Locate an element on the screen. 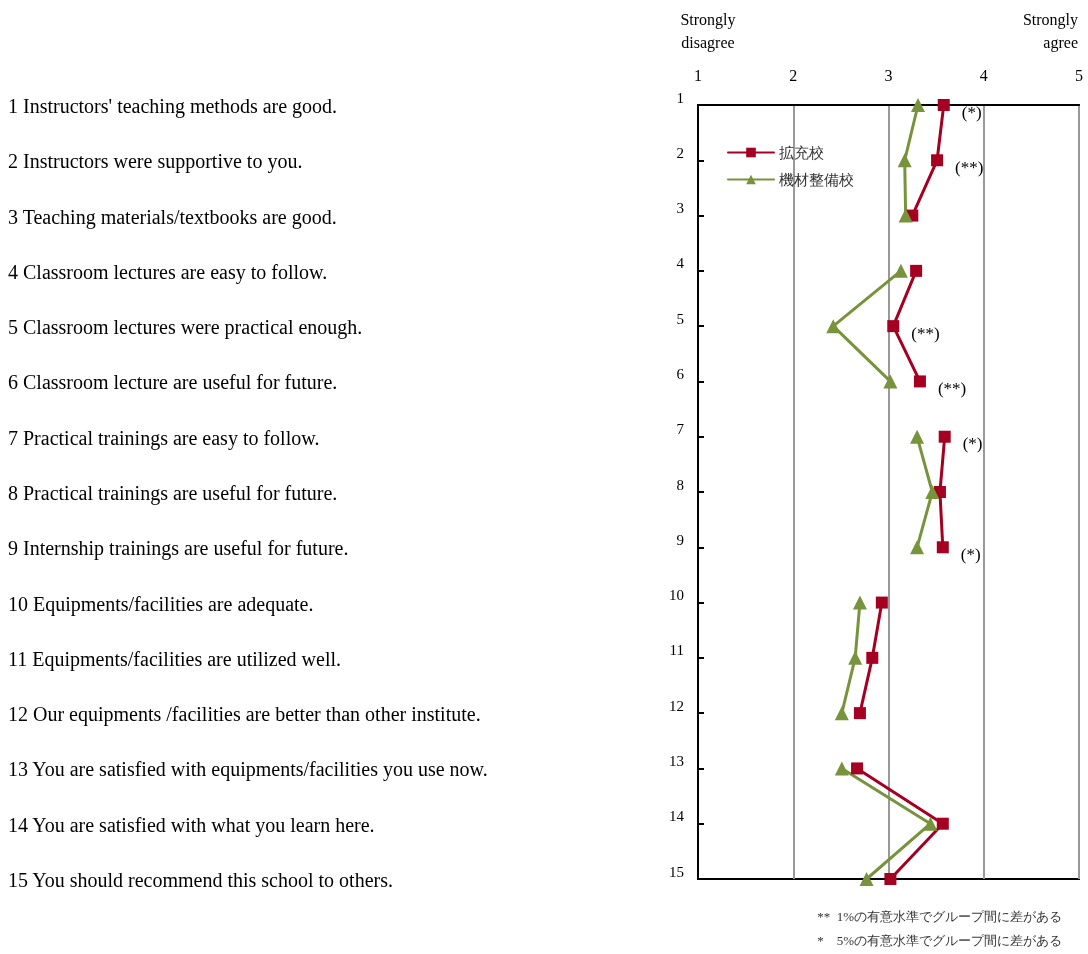 This screenshot has width=1088, height=954. y-tick-label: 3 is located at coordinates (680, 208).